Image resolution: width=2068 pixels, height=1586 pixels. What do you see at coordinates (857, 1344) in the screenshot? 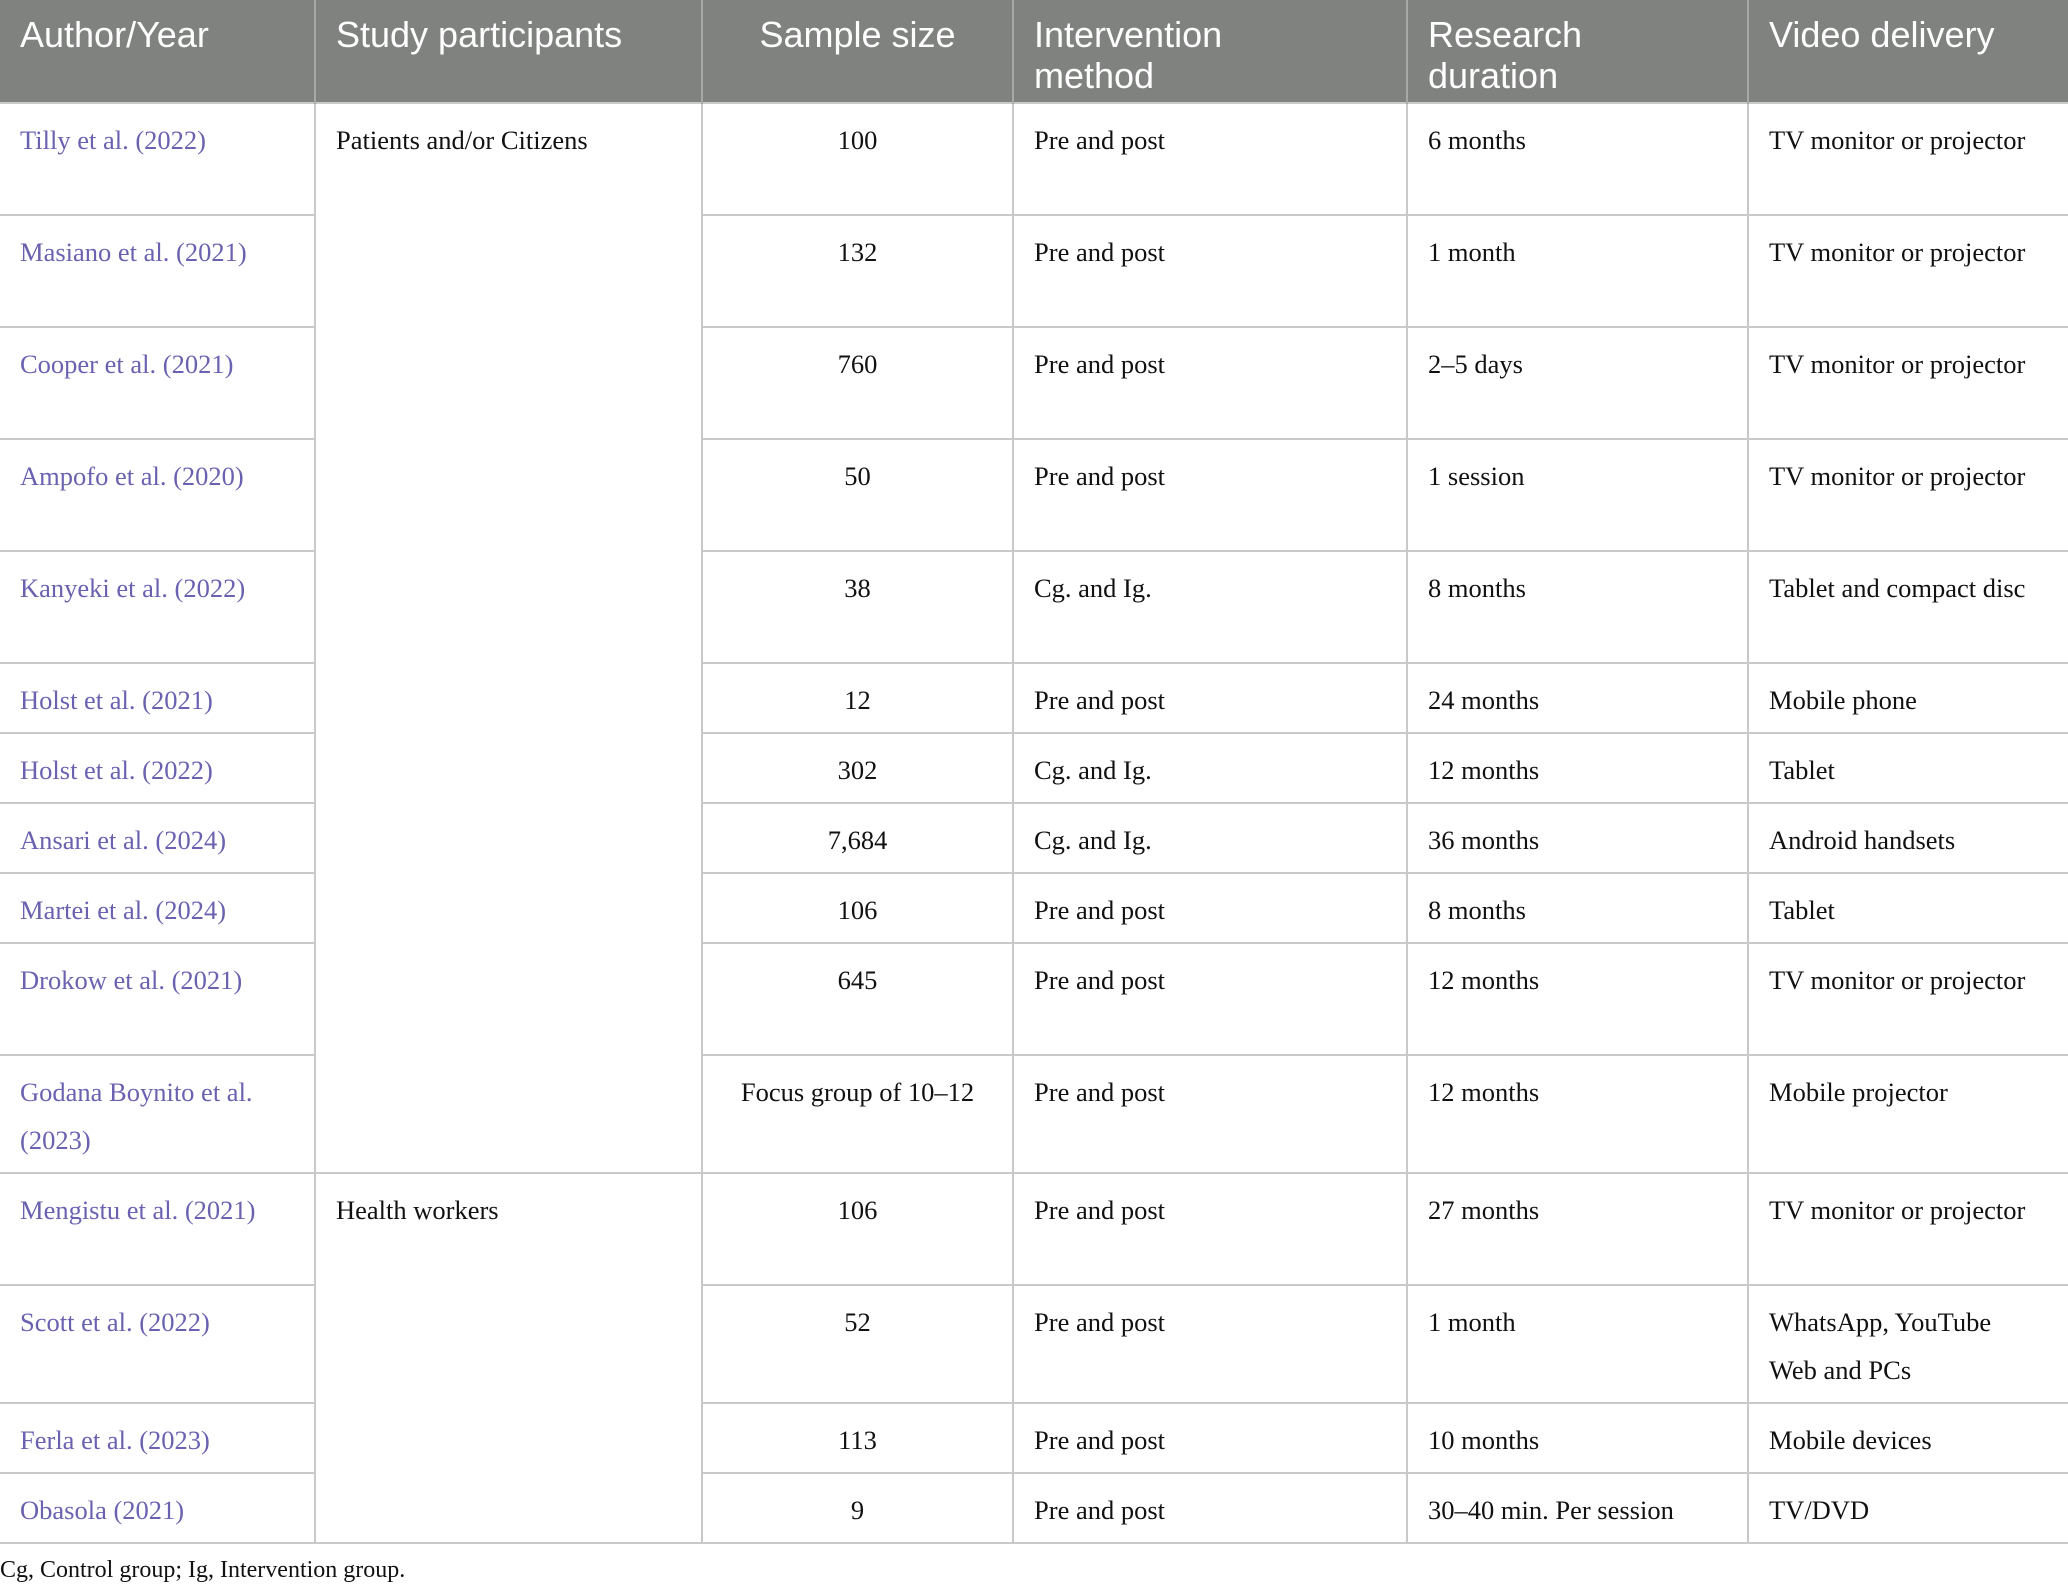
I see `sample-size-cell: 52` at bounding box center [857, 1344].